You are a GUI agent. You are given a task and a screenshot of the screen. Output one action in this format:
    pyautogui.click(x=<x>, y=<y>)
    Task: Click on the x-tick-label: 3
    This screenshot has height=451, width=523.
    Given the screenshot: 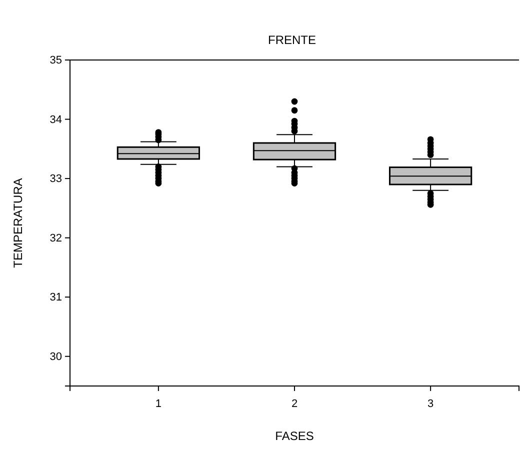 What is the action you would take?
    pyautogui.click(x=431, y=404)
    